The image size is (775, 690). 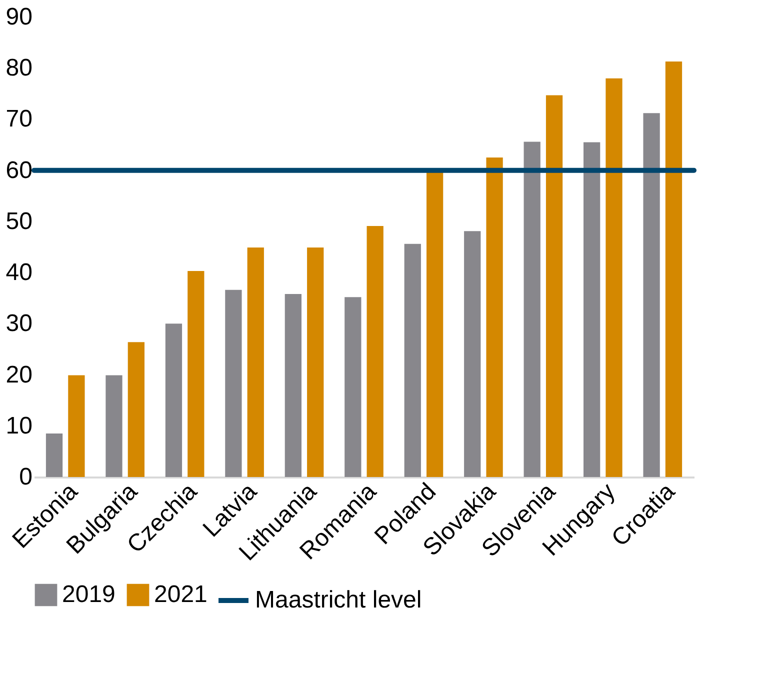 What do you see at coordinates (19, 324) in the screenshot?
I see `y-tick-label: 30` at bounding box center [19, 324].